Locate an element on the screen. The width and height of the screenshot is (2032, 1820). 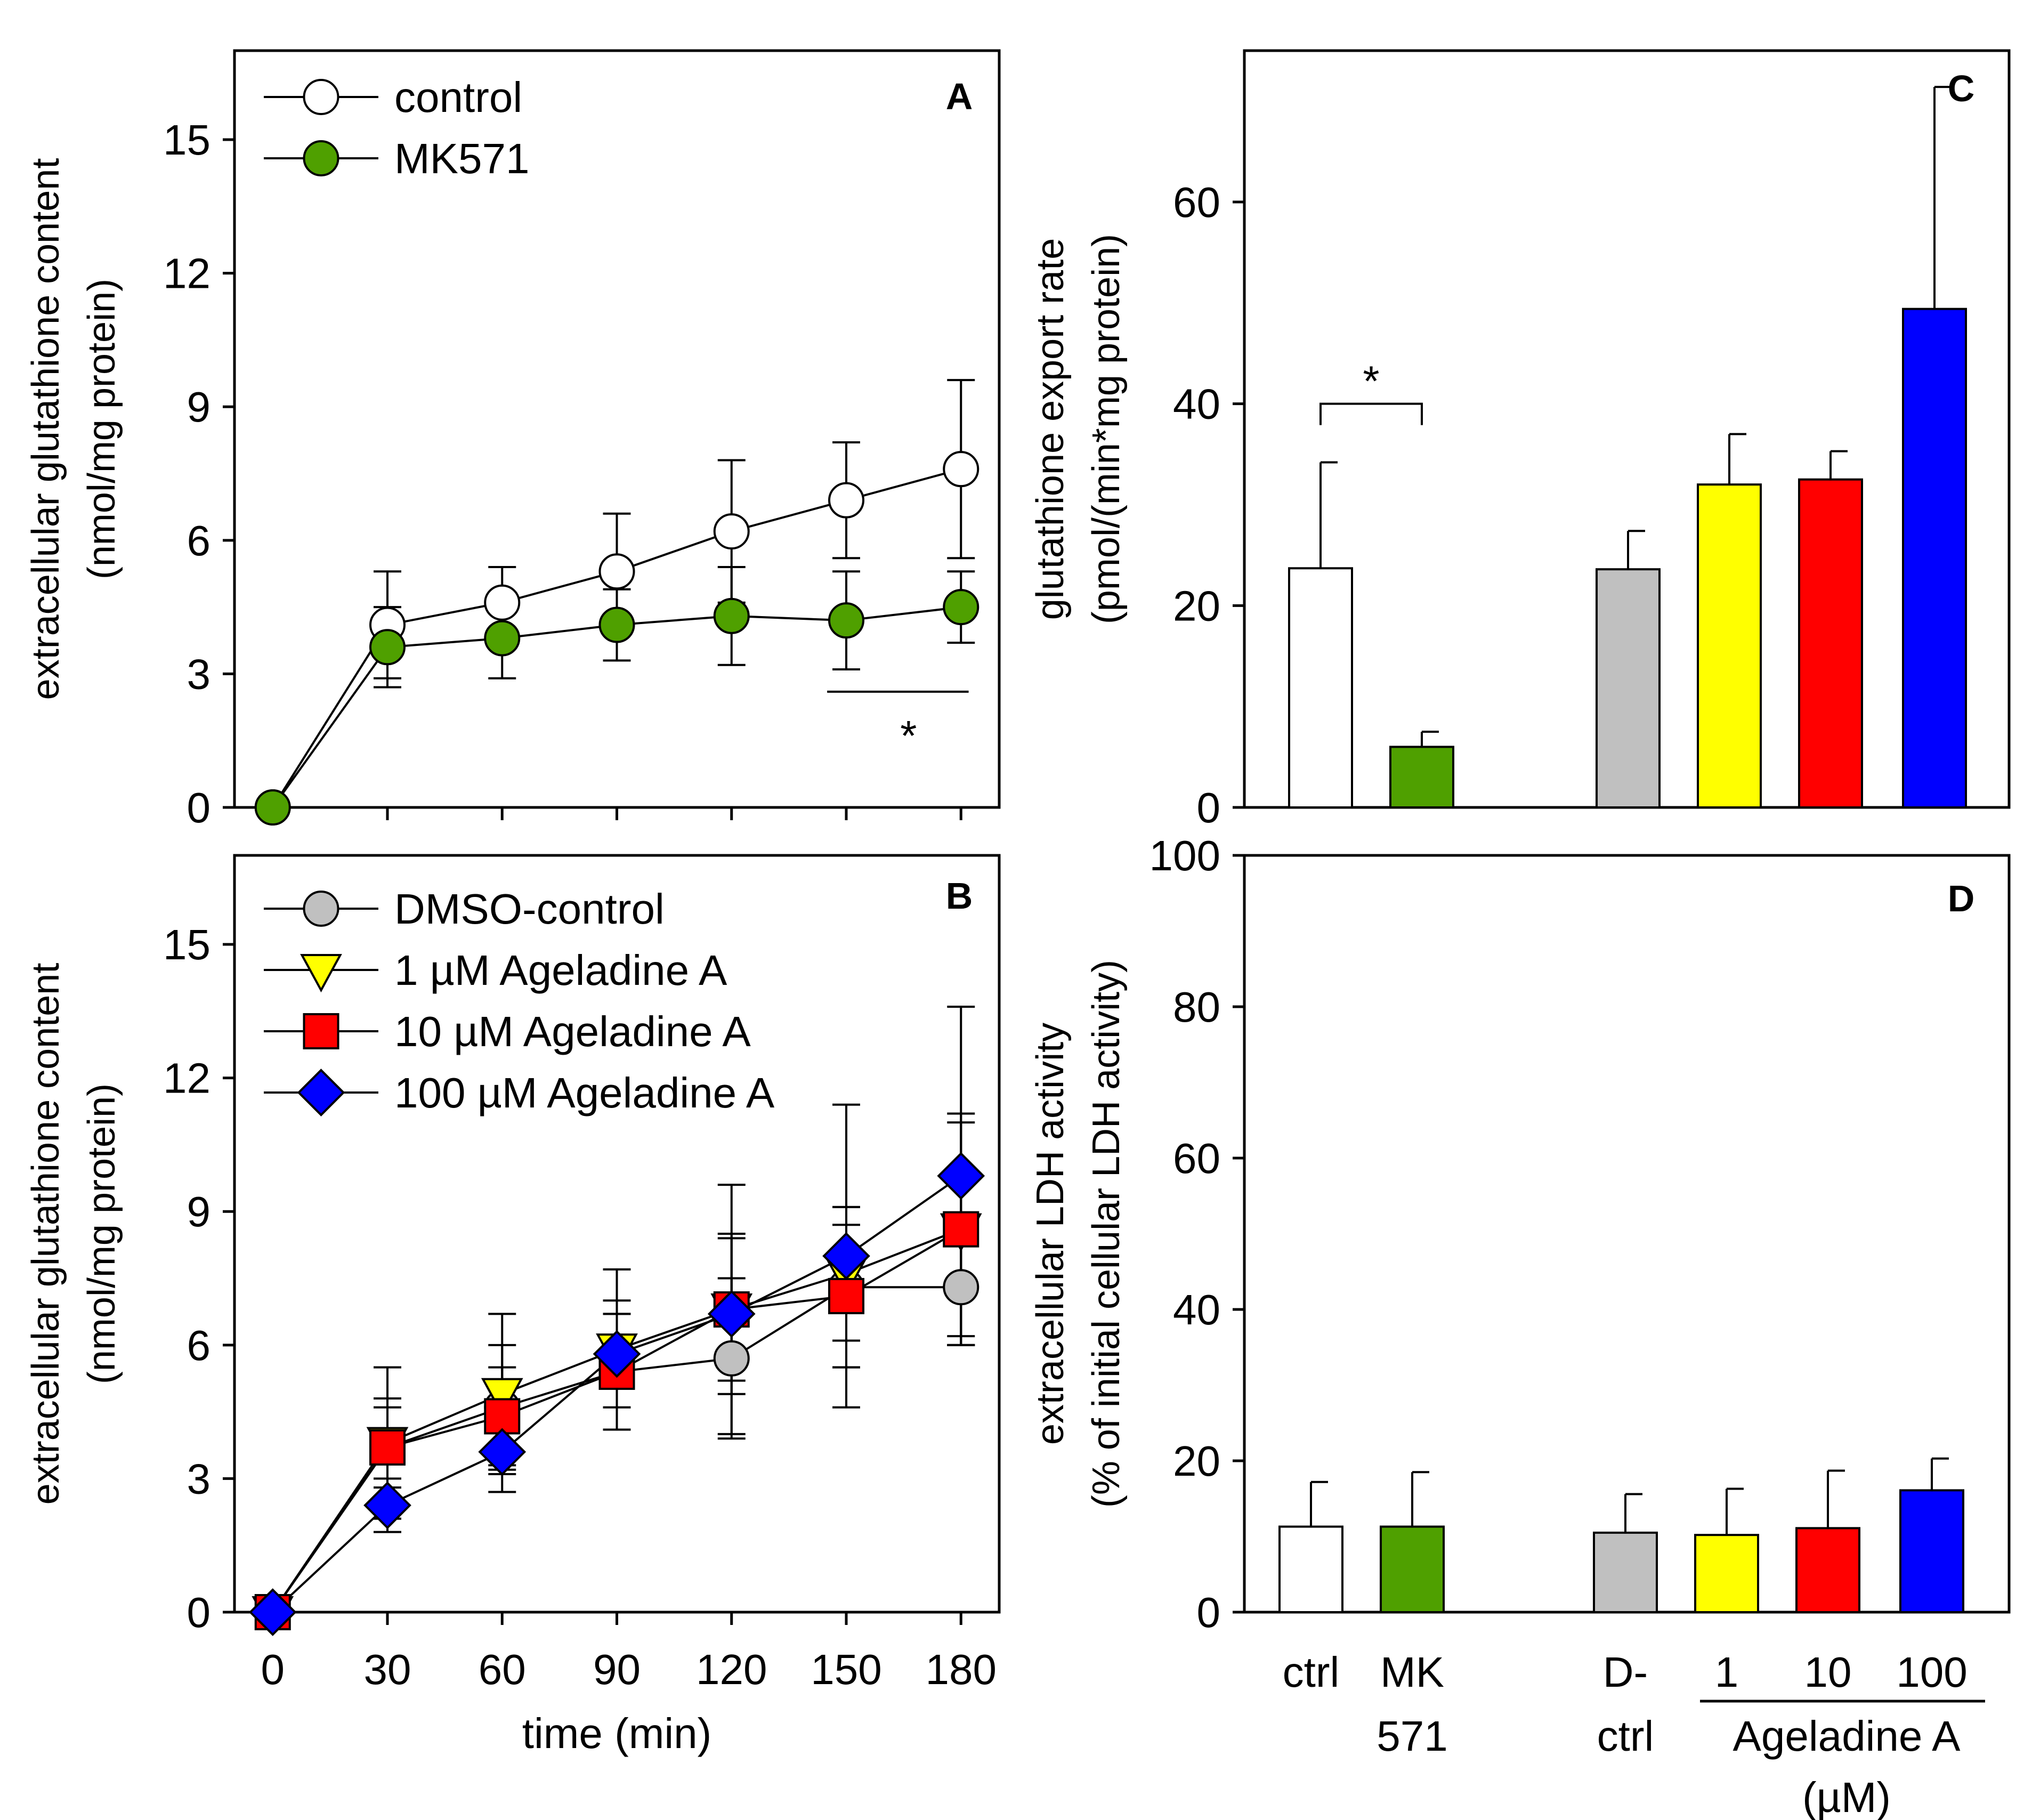
y-tick-label: 100 is located at coordinates (1184, 855).